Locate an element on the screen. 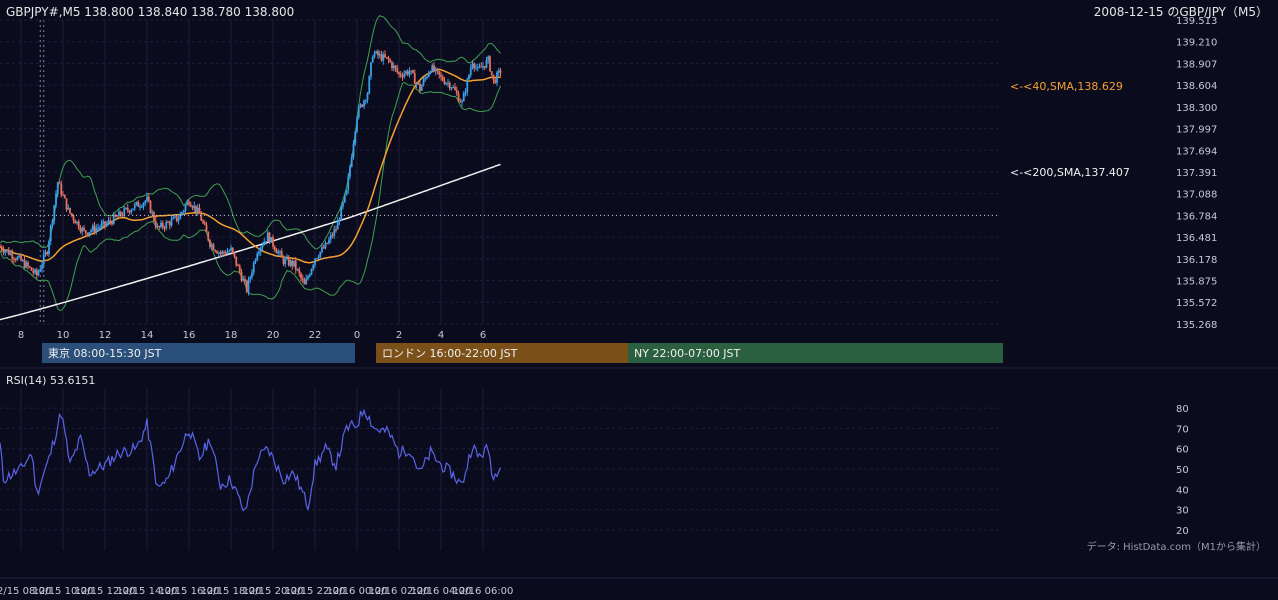 The width and height of the screenshot is (1278, 600). hour-tick-label: 14 is located at coordinates (147, 335).